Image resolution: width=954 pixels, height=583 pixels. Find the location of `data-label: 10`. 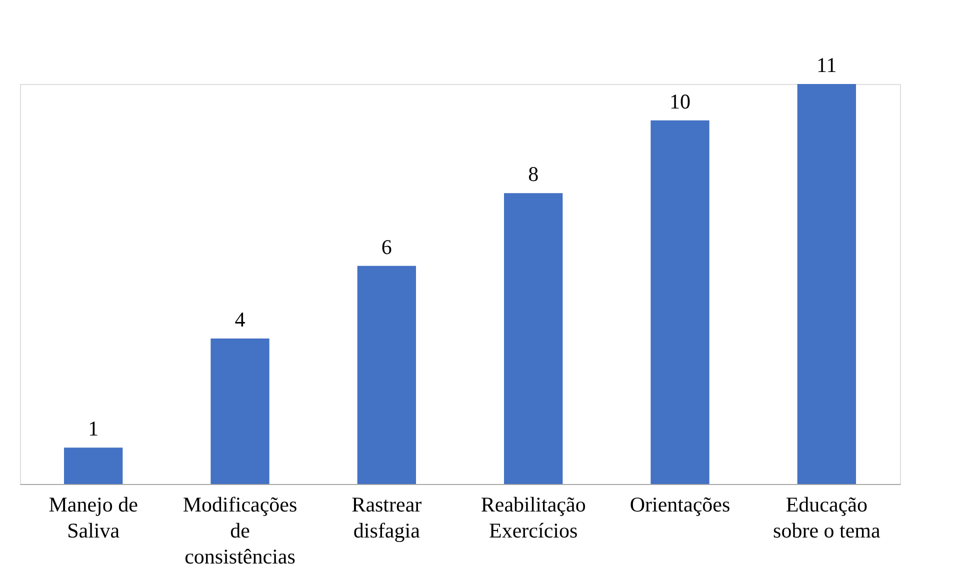

data-label: 10 is located at coordinates (680, 101).